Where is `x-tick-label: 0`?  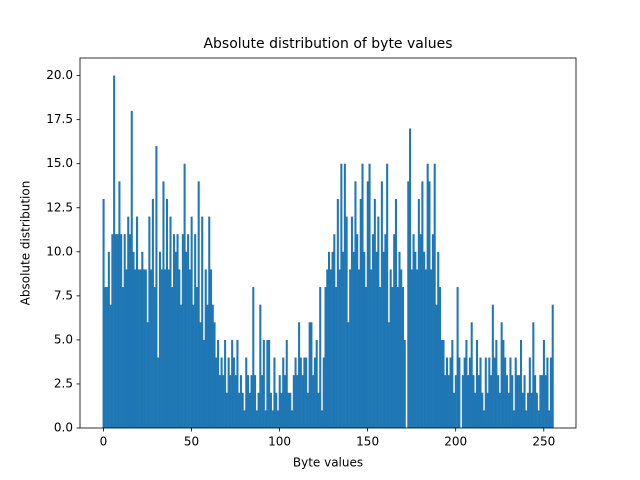
x-tick-label: 0 is located at coordinates (104, 442).